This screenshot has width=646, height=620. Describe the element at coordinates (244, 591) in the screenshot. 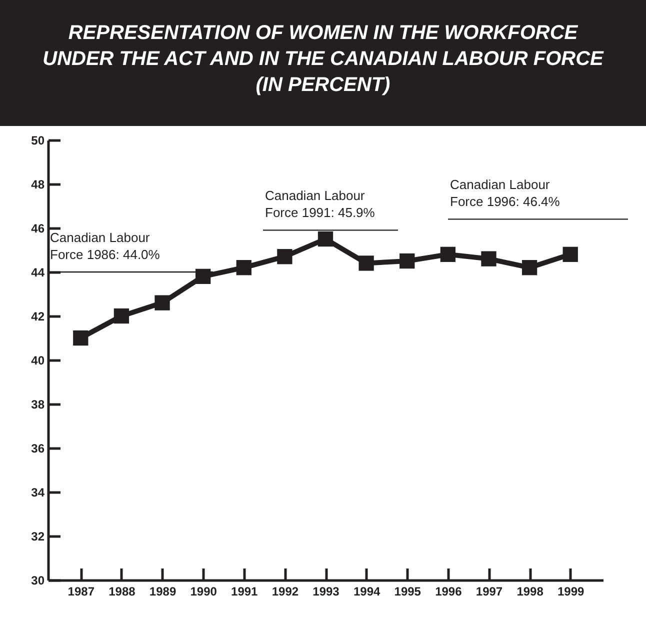

I see `x-tick-label: 1991` at that location.